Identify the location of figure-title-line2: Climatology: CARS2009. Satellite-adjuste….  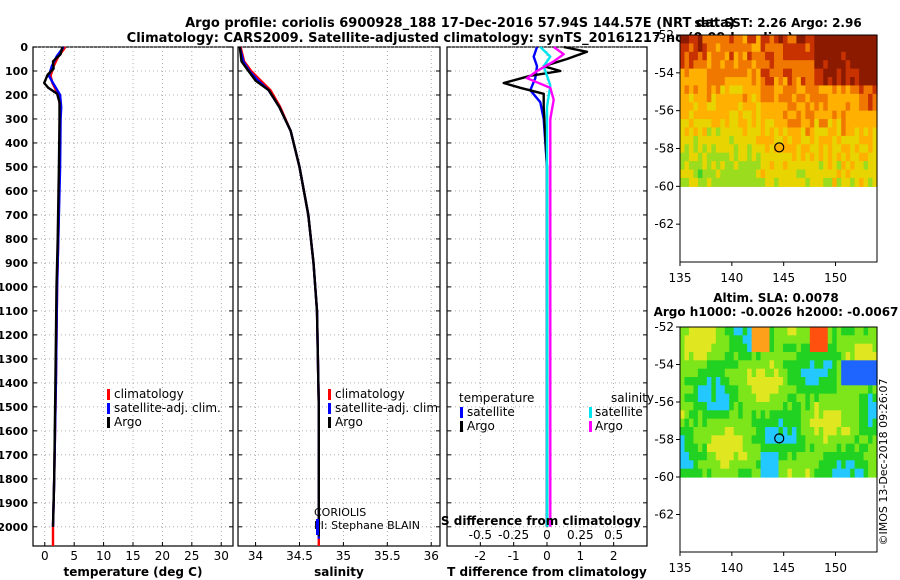
(460, 38).